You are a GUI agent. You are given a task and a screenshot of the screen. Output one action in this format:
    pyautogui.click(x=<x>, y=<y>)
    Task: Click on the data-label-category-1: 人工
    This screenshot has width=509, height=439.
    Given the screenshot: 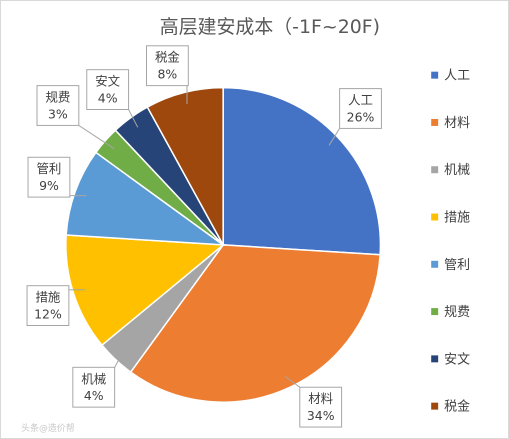 What is the action you would take?
    pyautogui.click(x=360, y=100)
    